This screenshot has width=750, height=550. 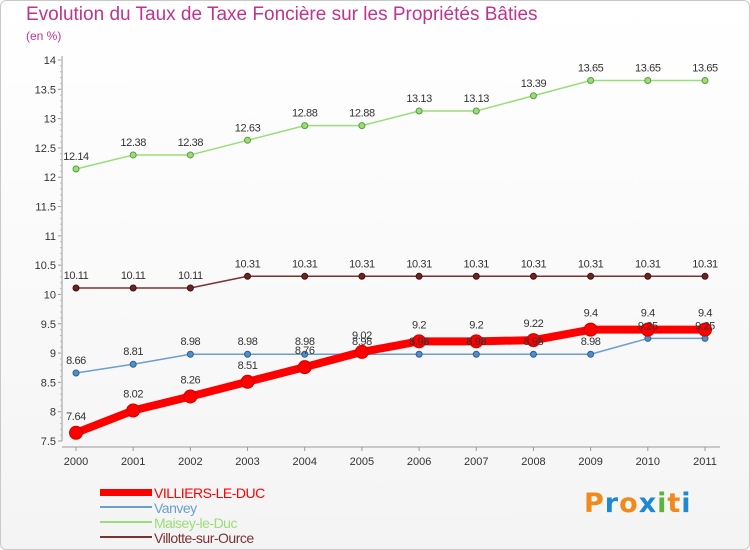 I want to click on data-label-villiers-le-duc: 9.02, so click(x=362, y=336).